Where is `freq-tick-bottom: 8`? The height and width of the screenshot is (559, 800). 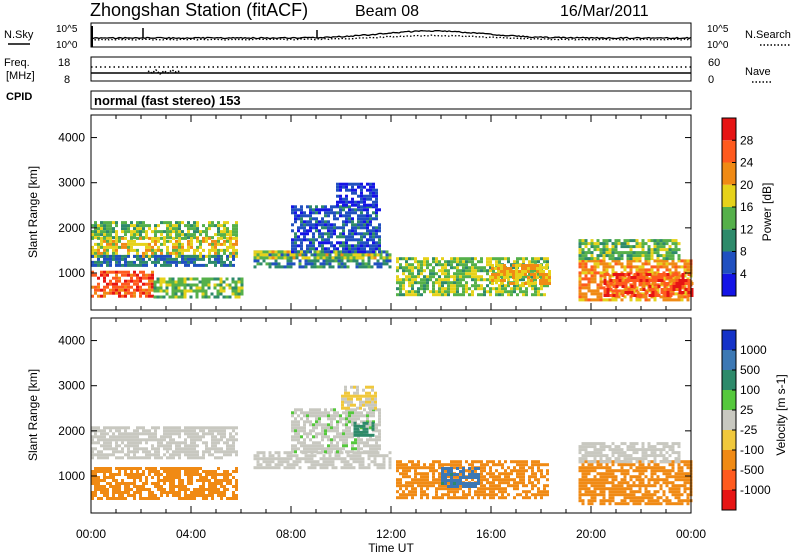
freq-tick-bottom: 8 is located at coordinates (67, 80).